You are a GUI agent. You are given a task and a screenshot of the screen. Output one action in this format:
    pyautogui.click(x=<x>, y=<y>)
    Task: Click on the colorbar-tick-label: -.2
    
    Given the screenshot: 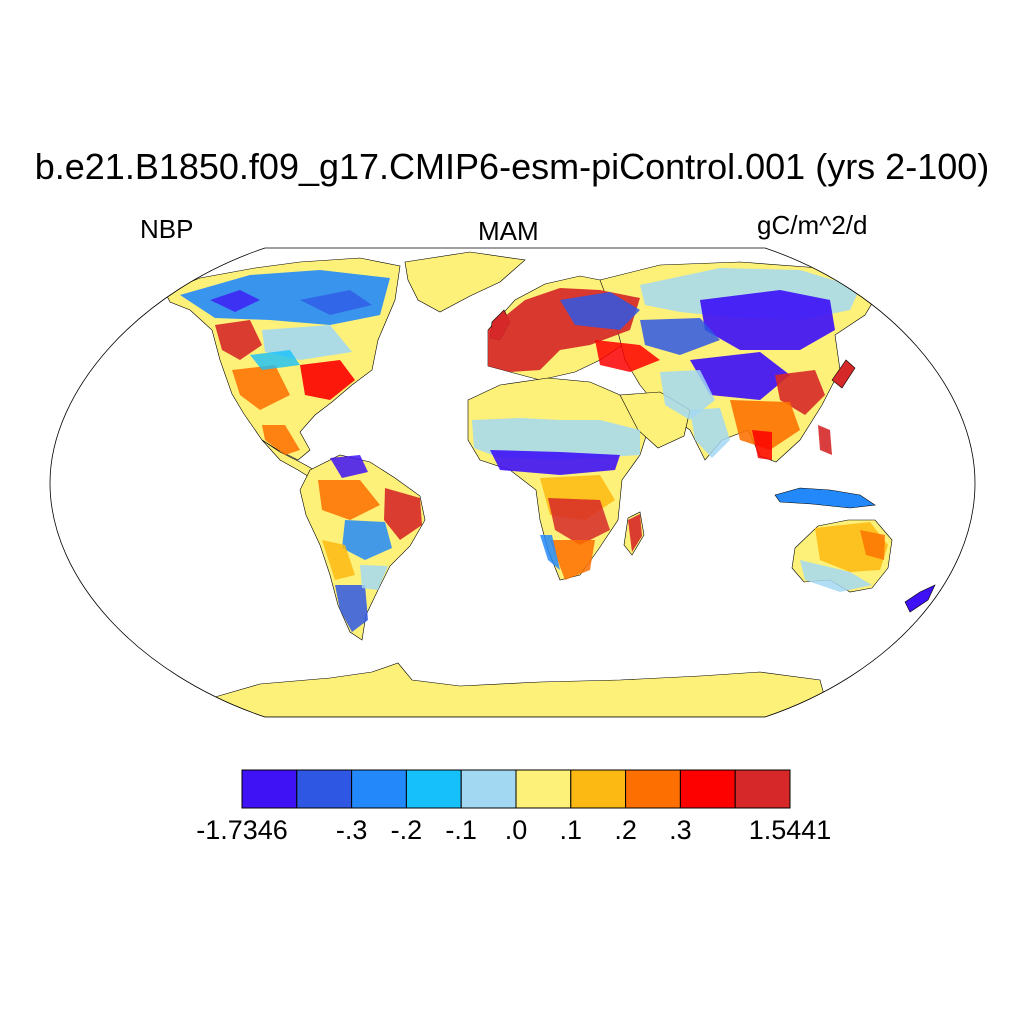 What is the action you would take?
    pyautogui.click(x=406, y=830)
    